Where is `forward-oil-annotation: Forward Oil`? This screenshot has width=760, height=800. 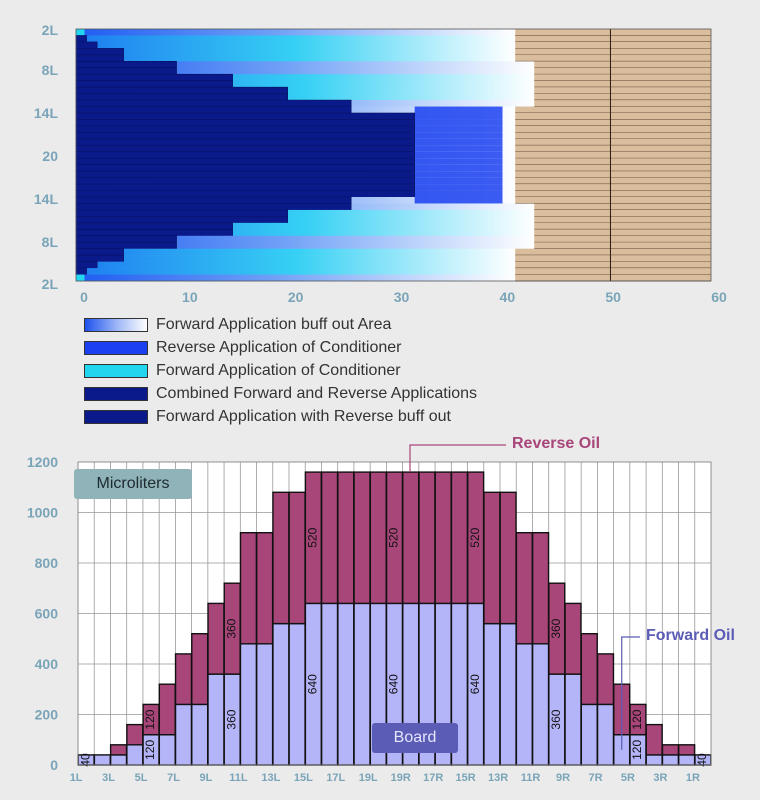
forward-oil-annotation: Forward Oil is located at coordinates (690, 635).